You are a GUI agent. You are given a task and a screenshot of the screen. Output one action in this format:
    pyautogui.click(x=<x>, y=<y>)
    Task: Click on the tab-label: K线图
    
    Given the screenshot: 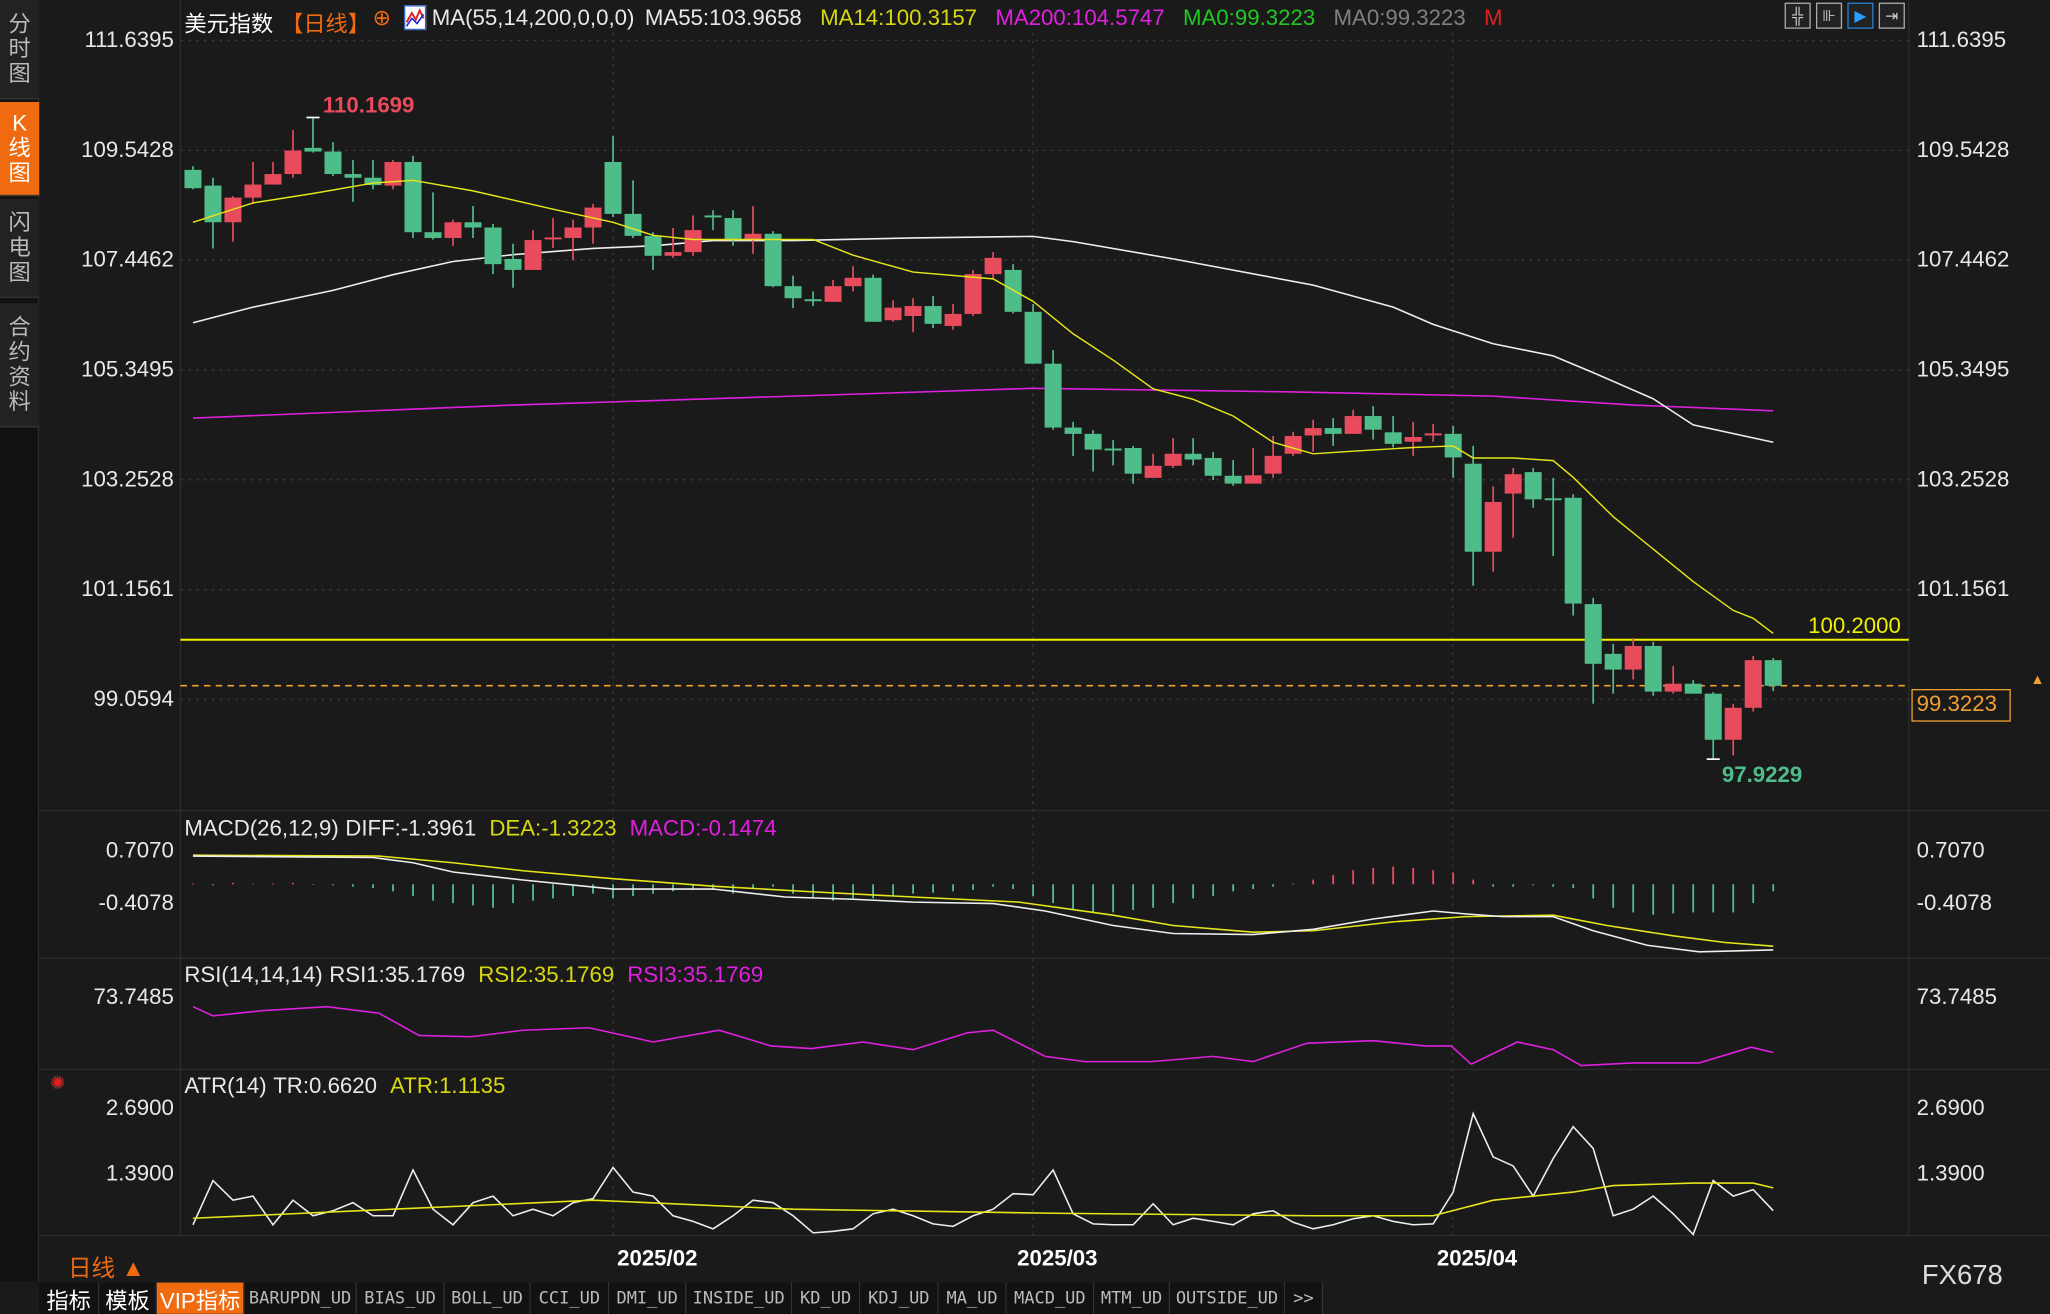 What is the action you would take?
    pyautogui.click(x=19, y=148)
    